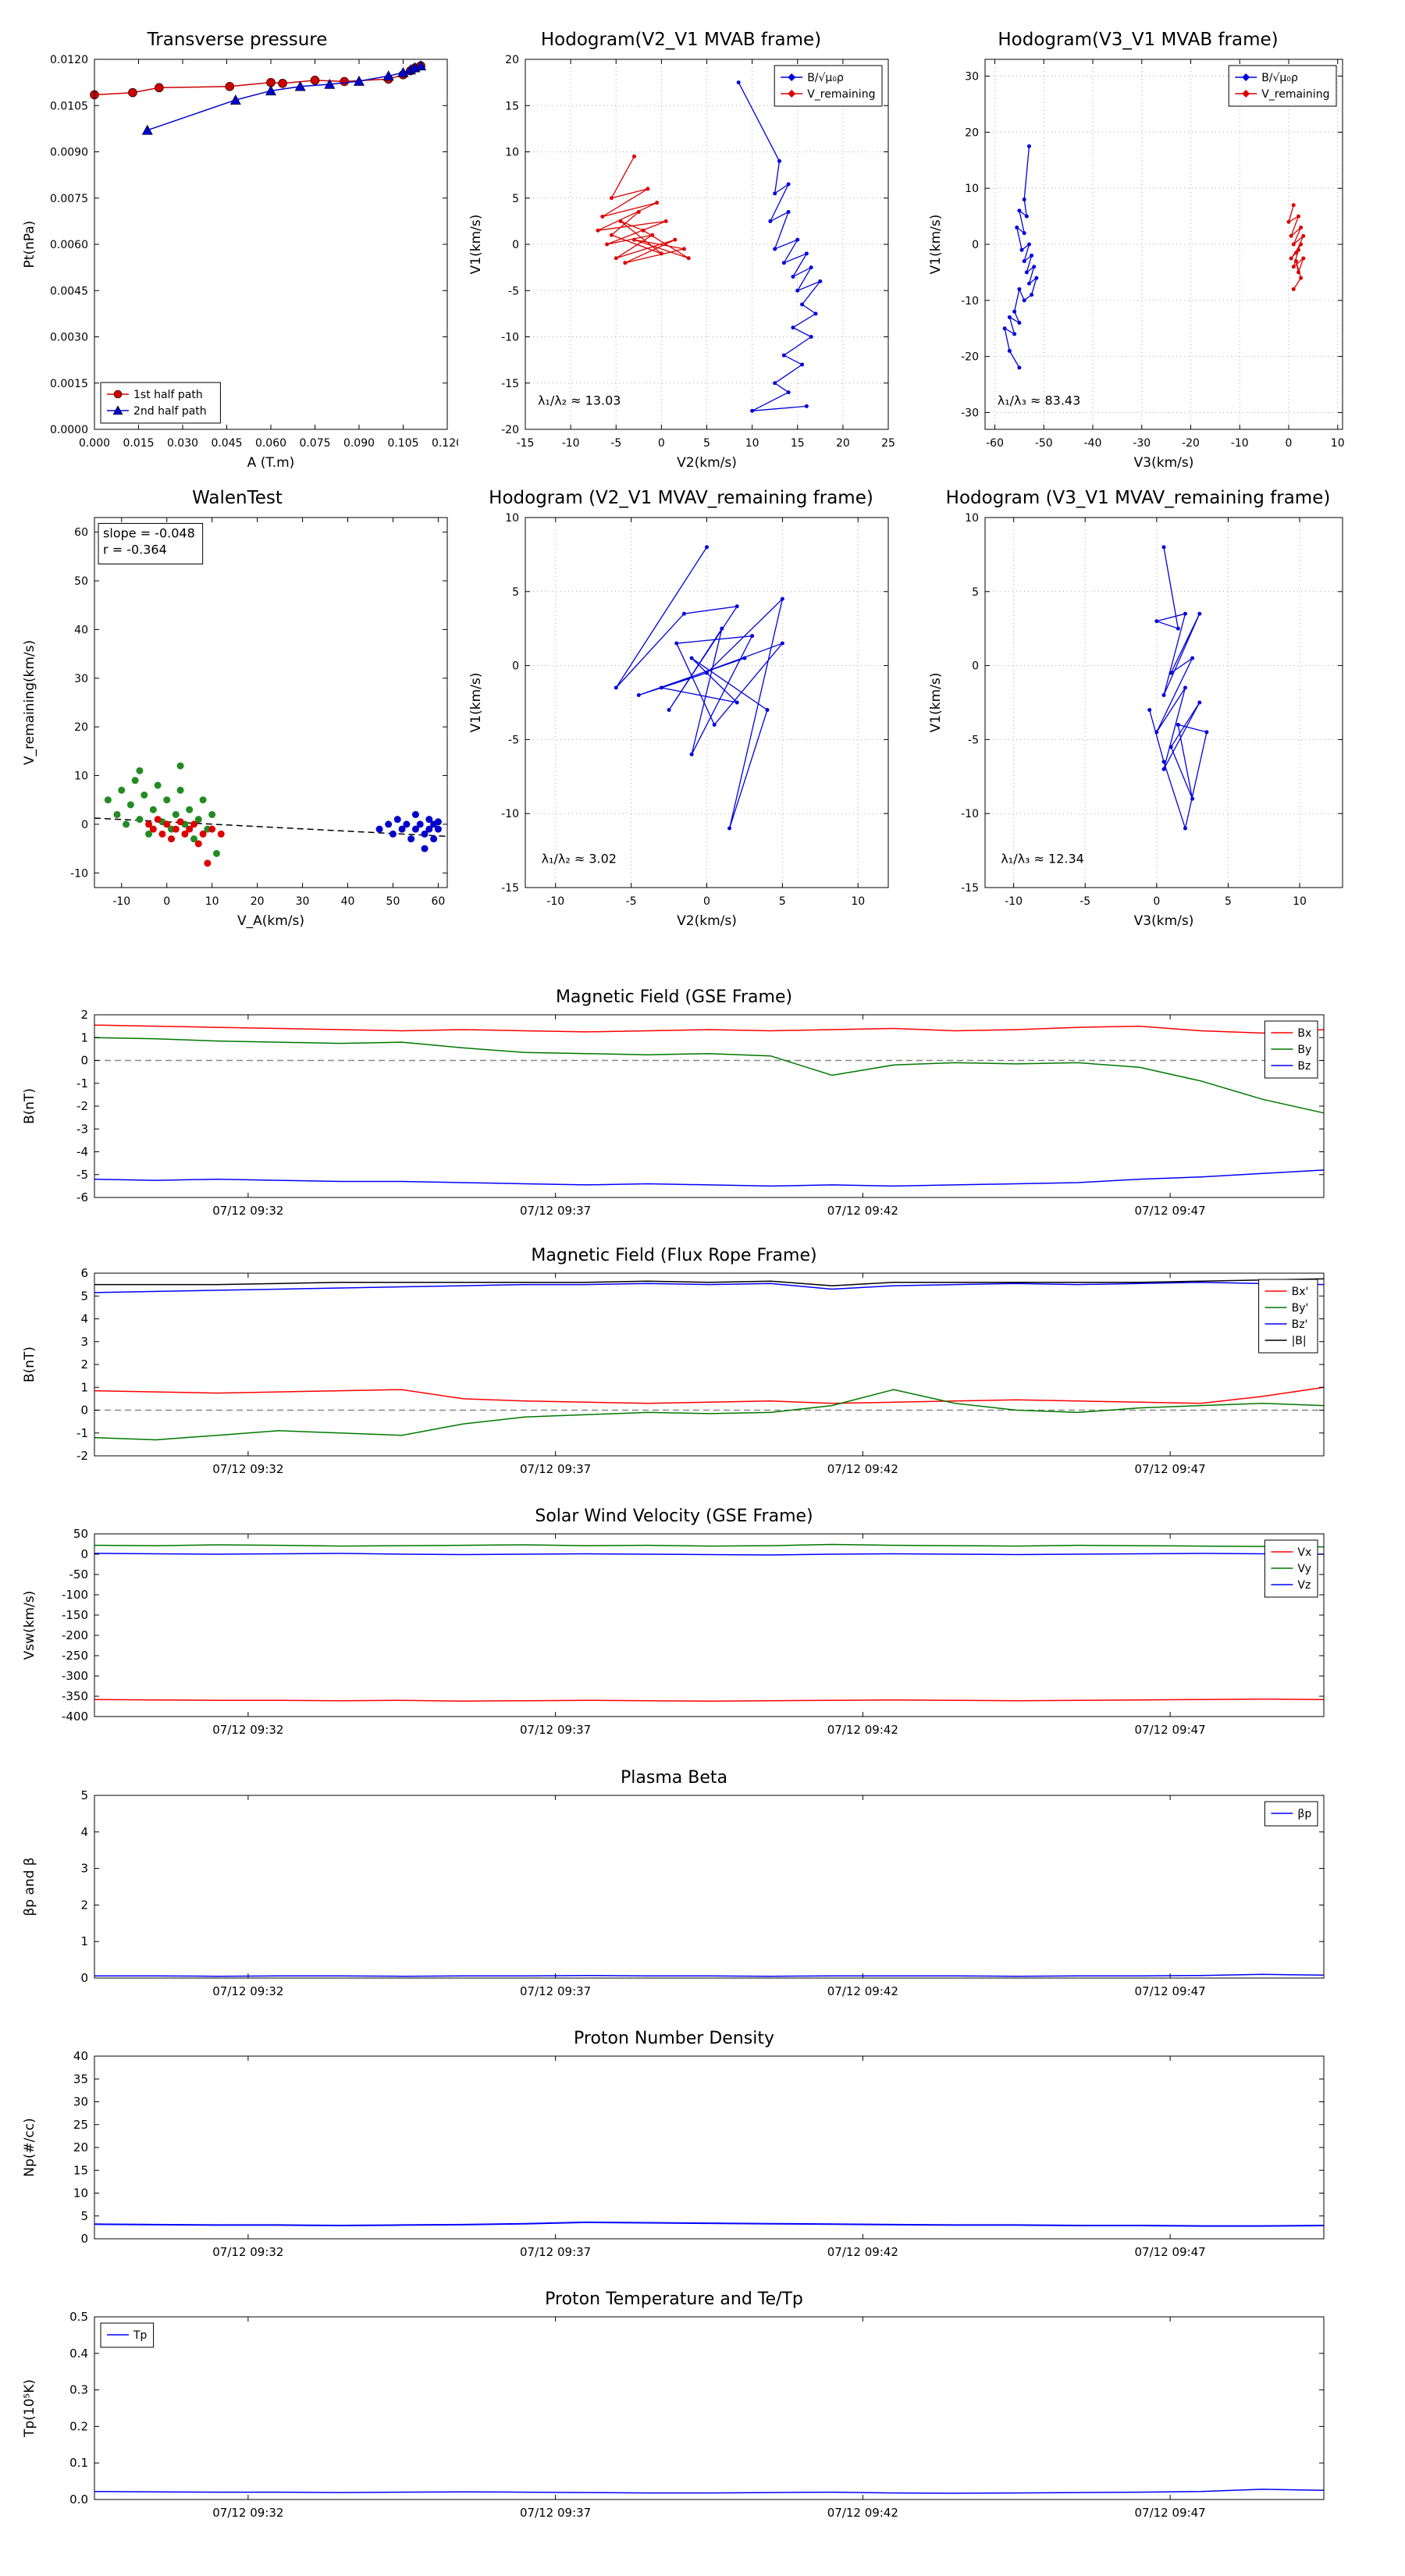 This screenshot has height=2576, width=1405. Describe the element at coordinates (30, 245) in the screenshot. I see `svg-text: Pt(nPa)` at that location.